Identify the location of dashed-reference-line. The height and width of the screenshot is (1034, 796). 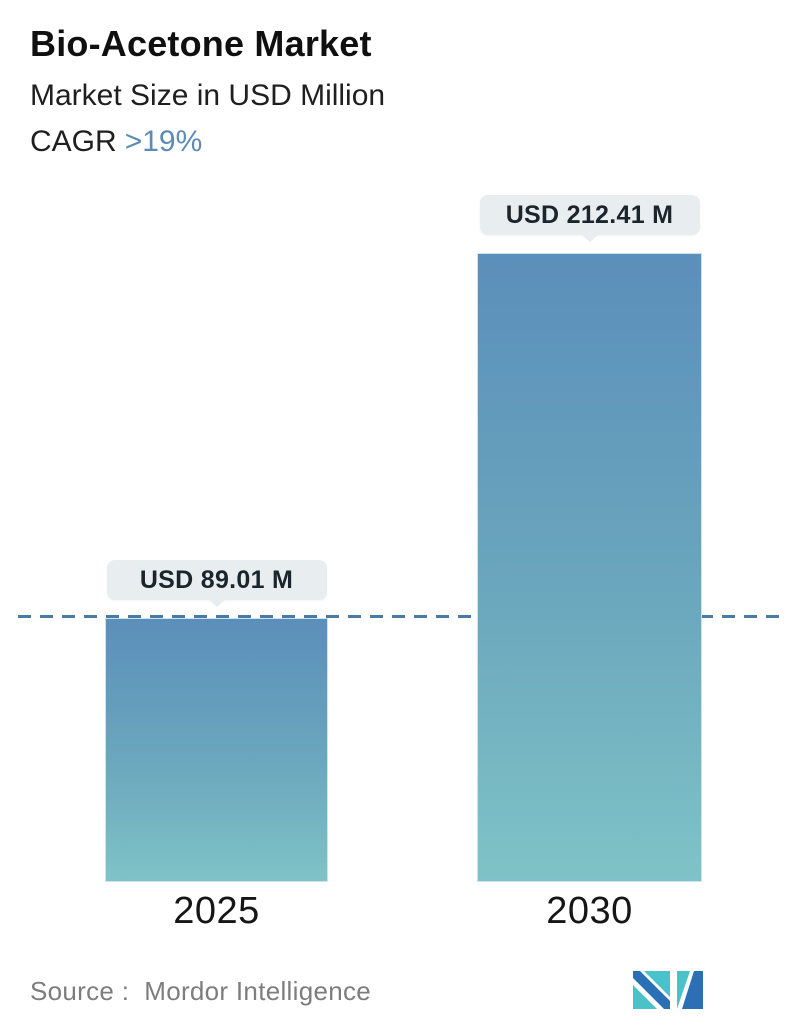
(401, 616).